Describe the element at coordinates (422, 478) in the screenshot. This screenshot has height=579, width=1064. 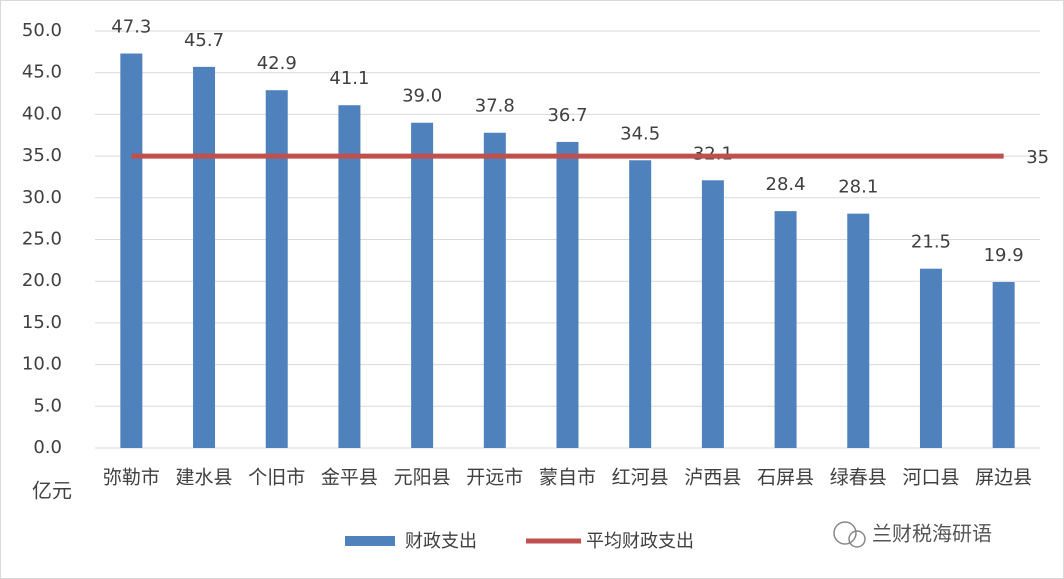
I see `x-tick-label: 元阳县` at that location.